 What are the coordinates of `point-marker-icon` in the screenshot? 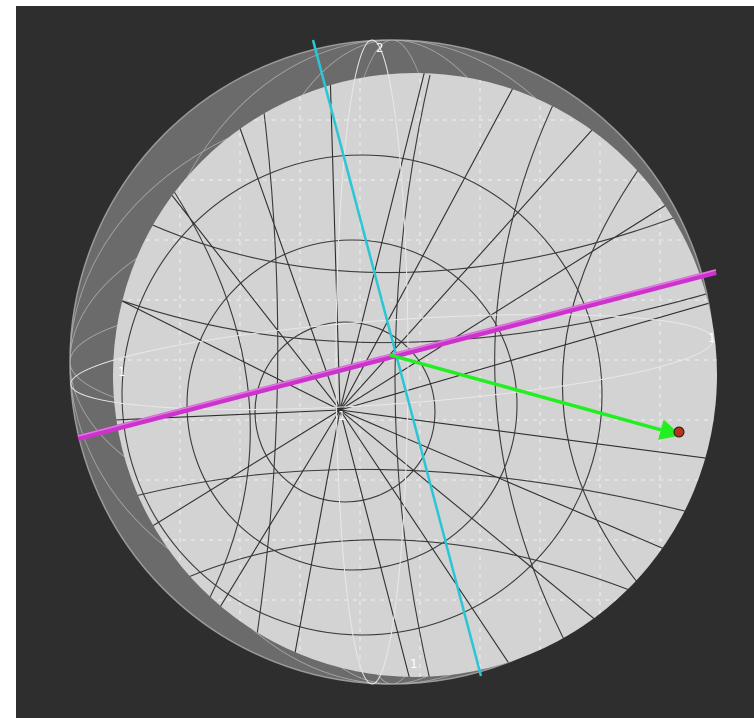 It's located at (679, 432).